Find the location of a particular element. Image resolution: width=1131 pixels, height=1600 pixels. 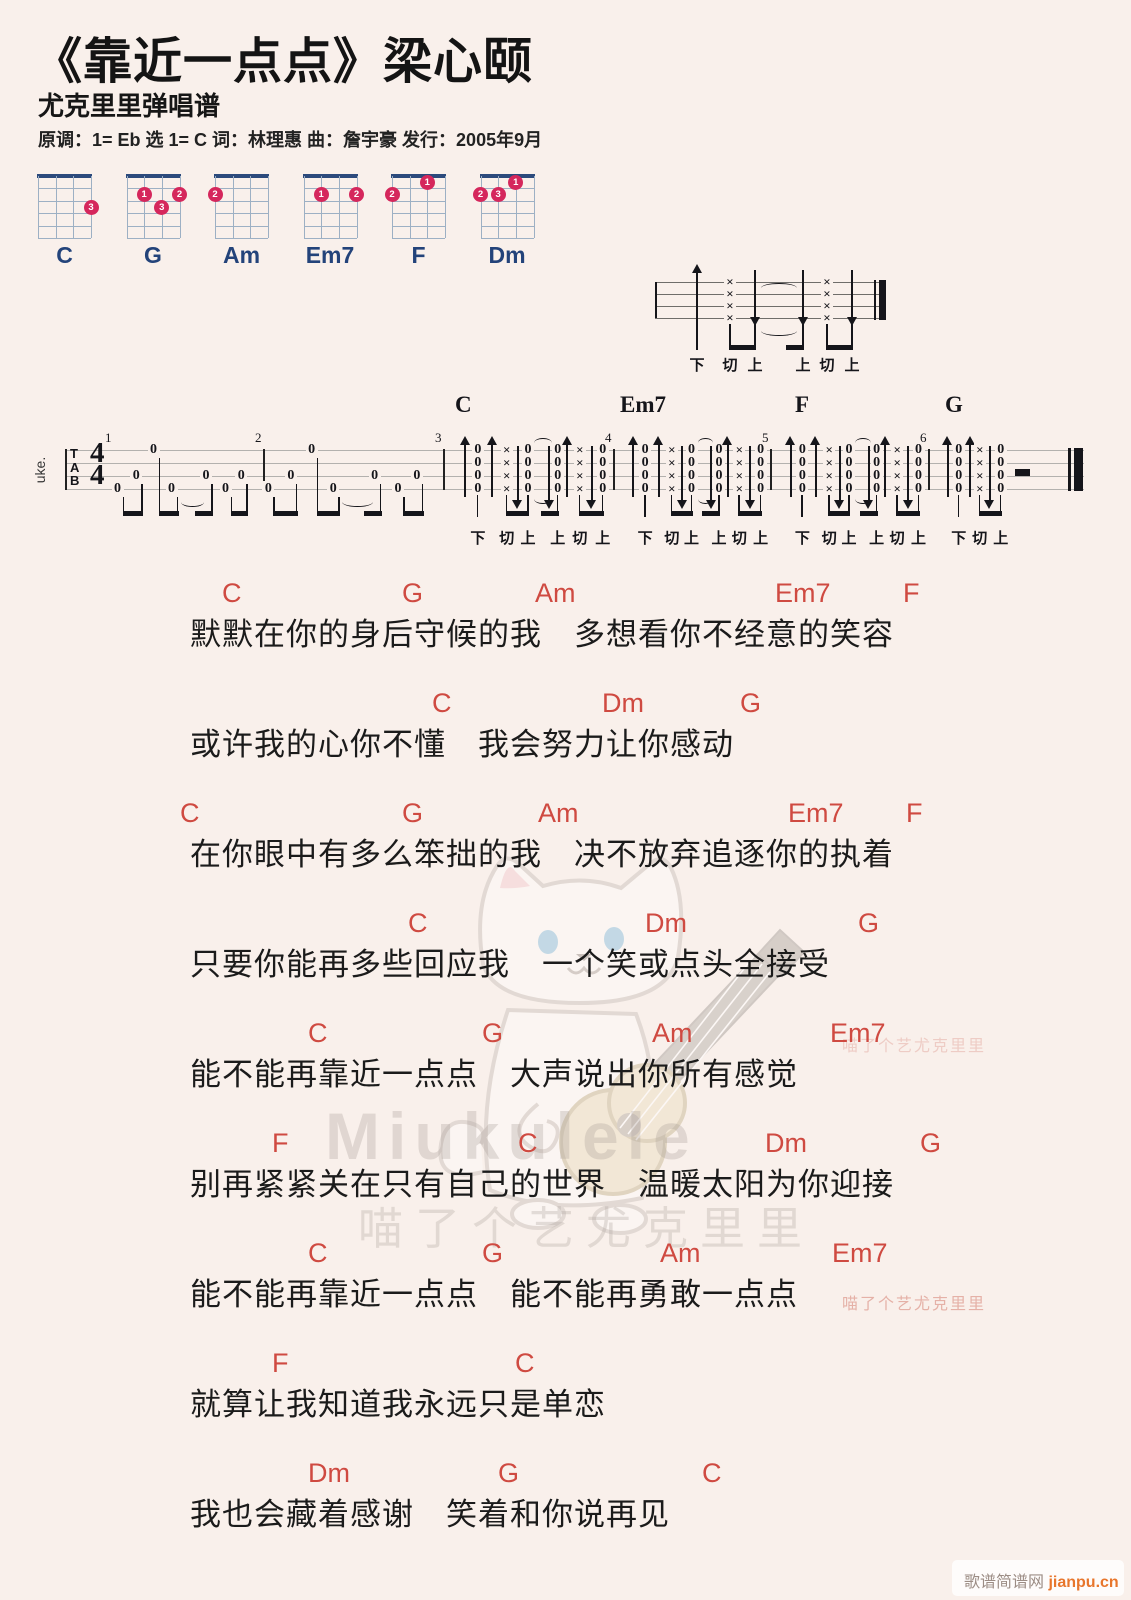

tab-note-1-3: 0 is located at coordinates (171, 488).